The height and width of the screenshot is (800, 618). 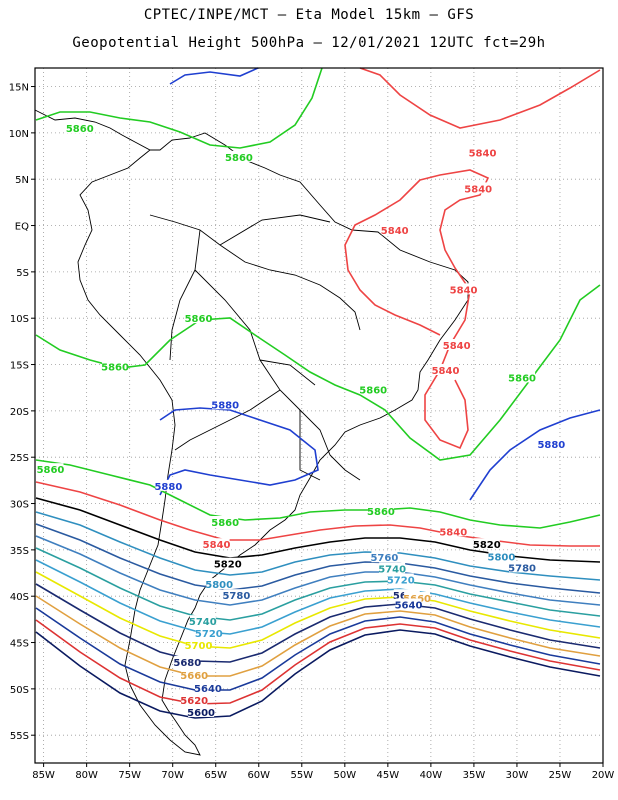 I want to click on country-borders, so click(x=255, y=347).